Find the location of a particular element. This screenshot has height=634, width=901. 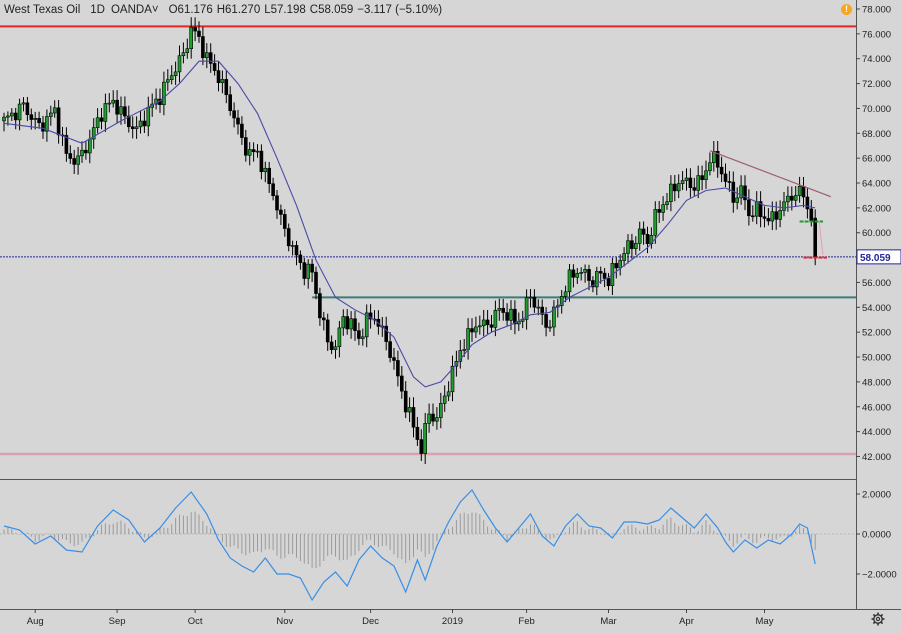

x-tick-label: Apr is located at coordinates (686, 621).